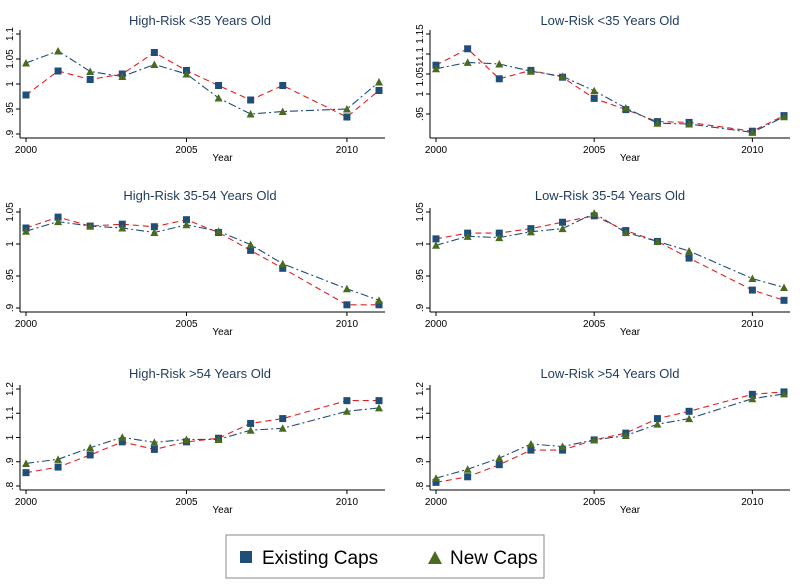 This screenshot has width=800, height=585. Describe the element at coordinates (10, 485) in the screenshot. I see `y-tick-label: .8` at that location.